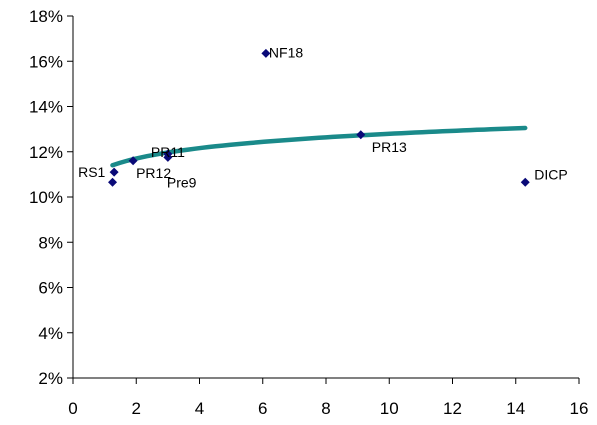 The image size is (597, 425). Describe the element at coordinates (515, 408) in the screenshot. I see `x-tick-label: 14` at that location.